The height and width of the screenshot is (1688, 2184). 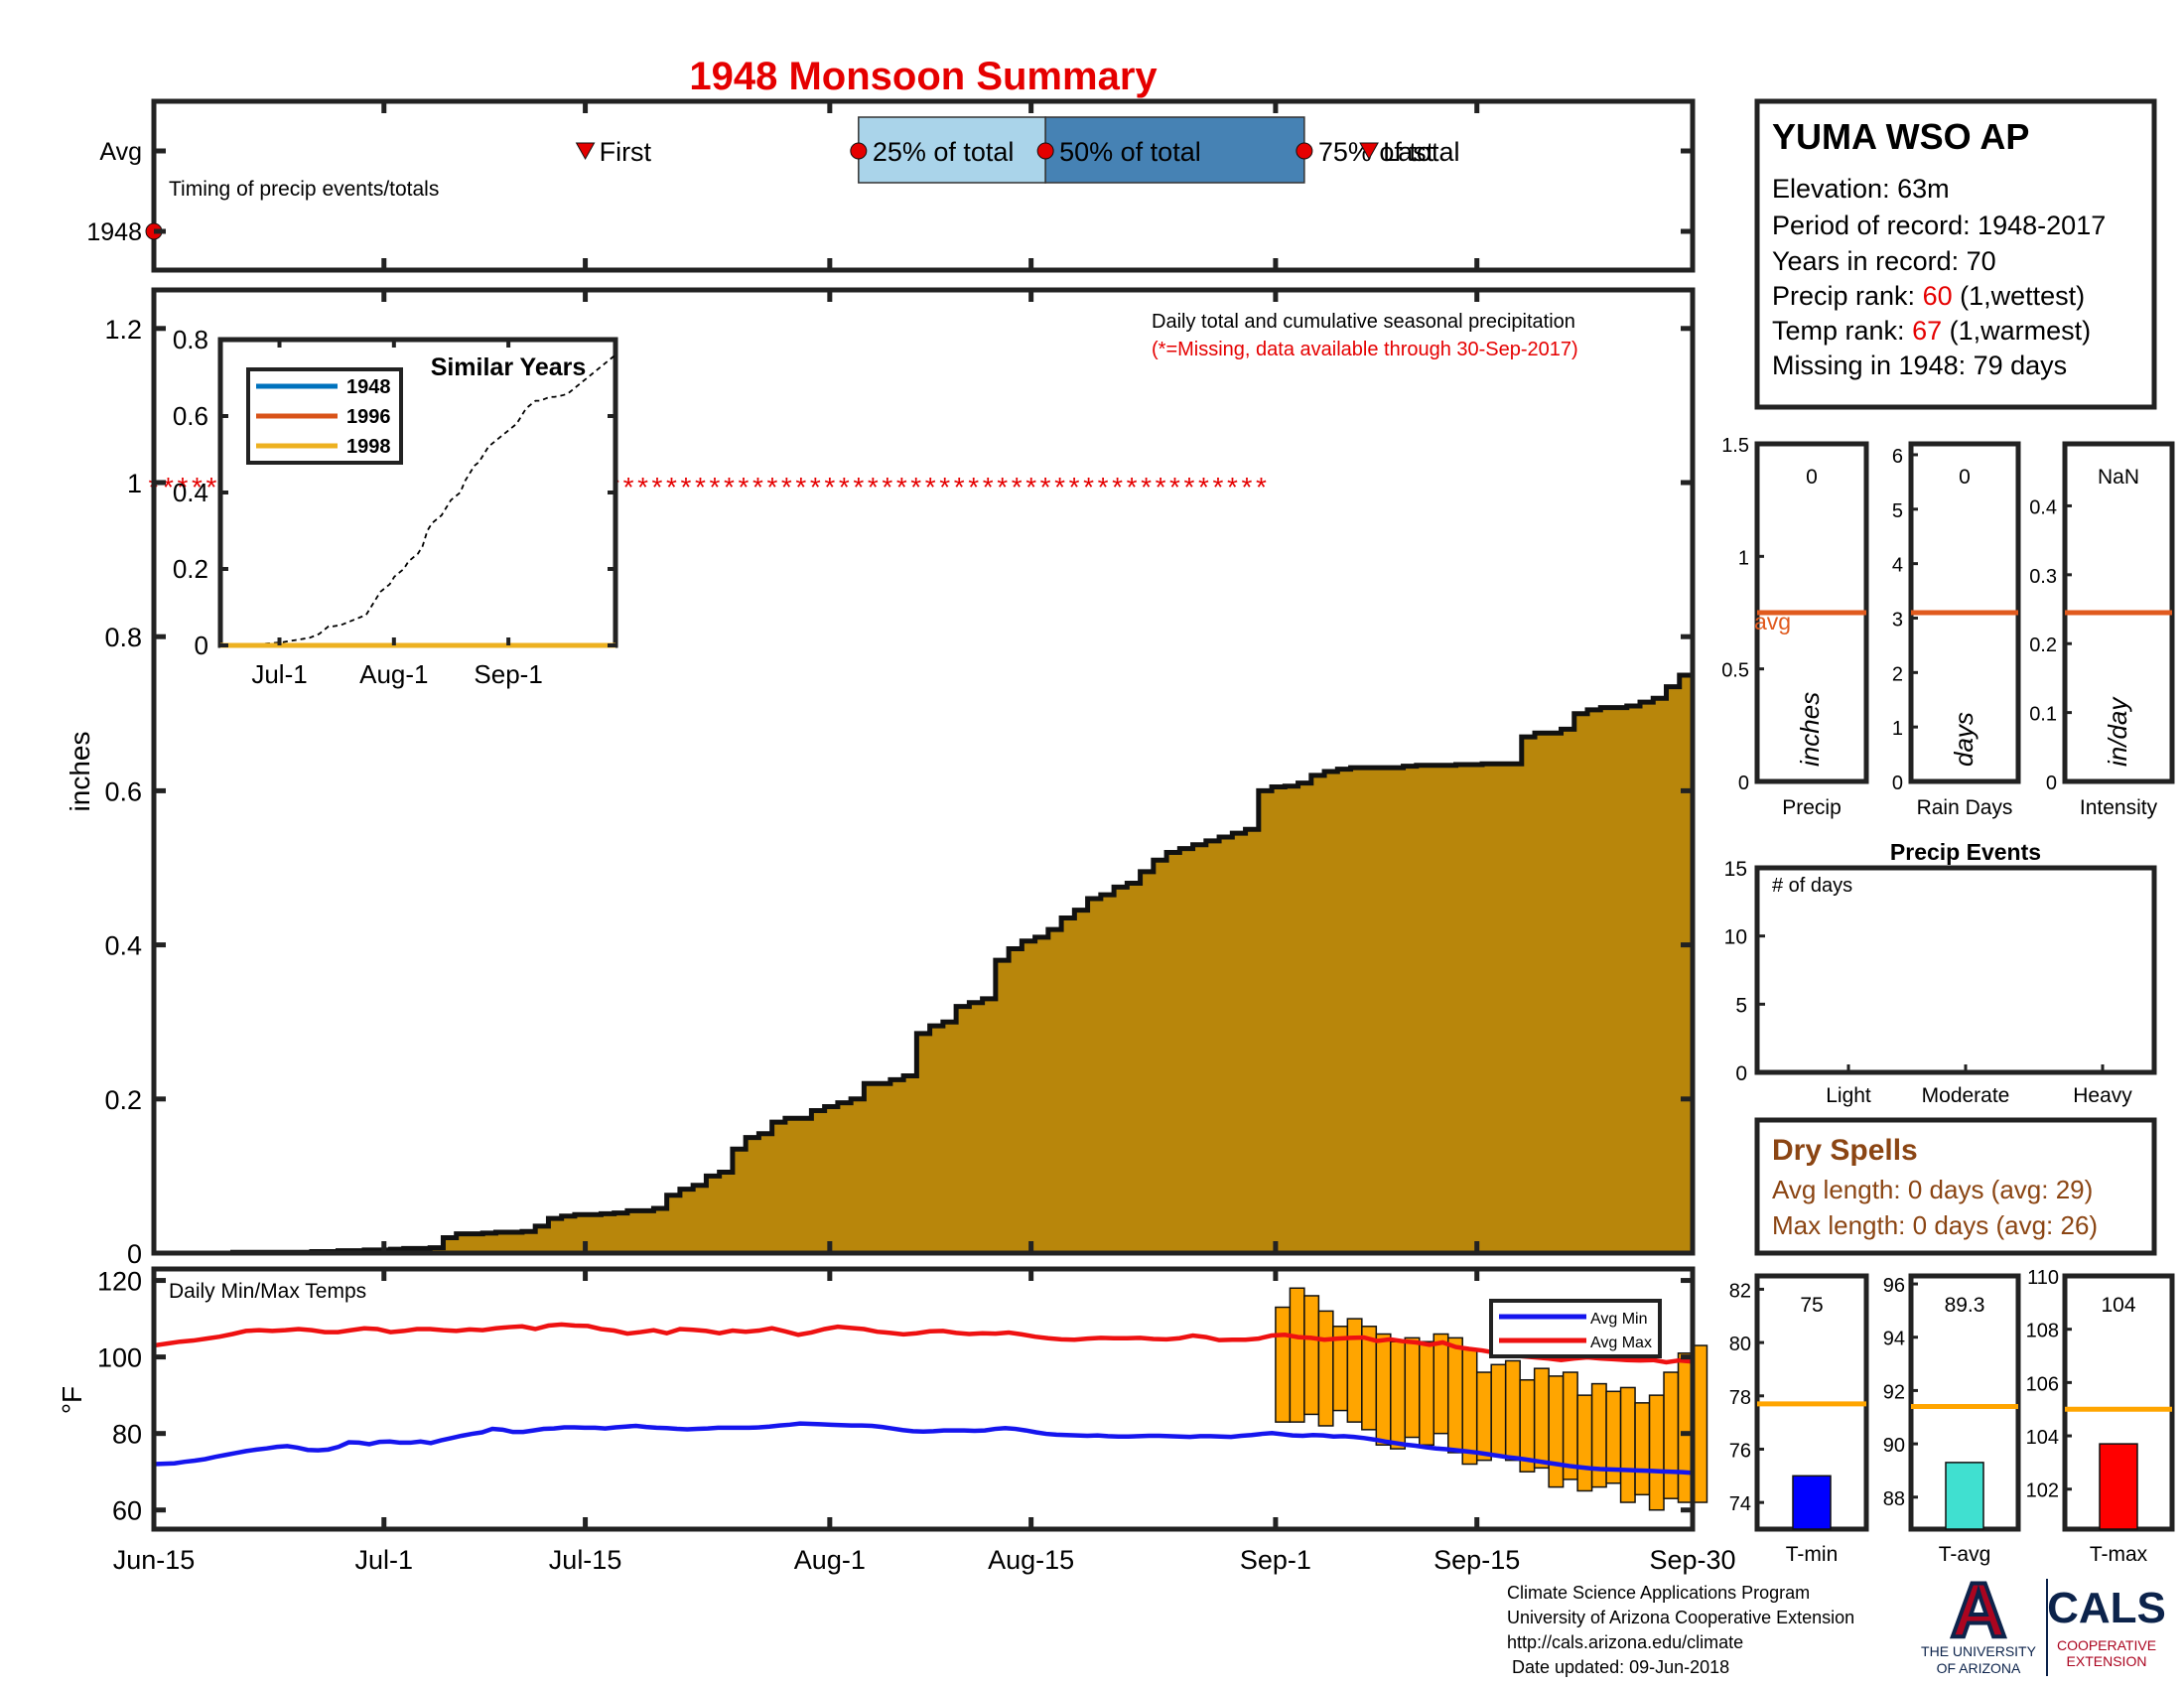 I want to click on events-ytick-label: 0, so click(x=1741, y=1073).